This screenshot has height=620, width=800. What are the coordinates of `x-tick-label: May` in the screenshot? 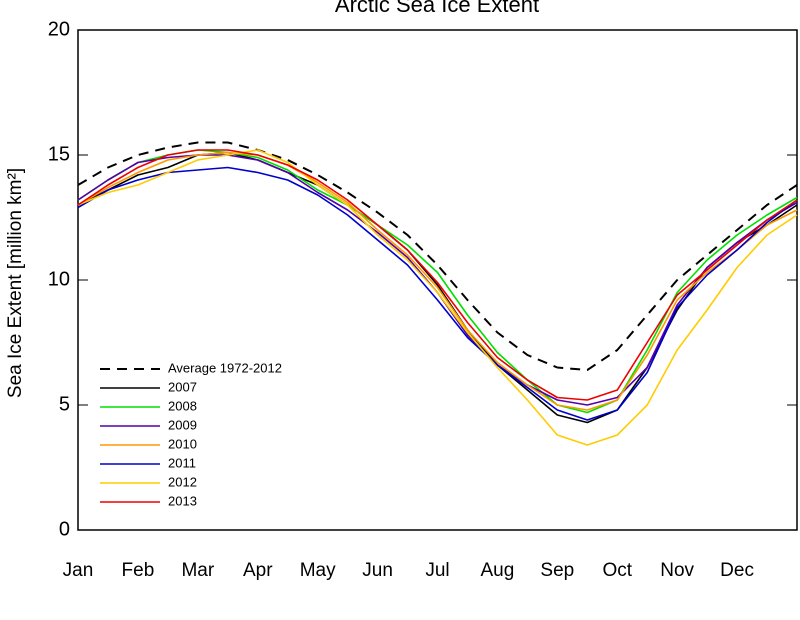 It's located at (318, 570).